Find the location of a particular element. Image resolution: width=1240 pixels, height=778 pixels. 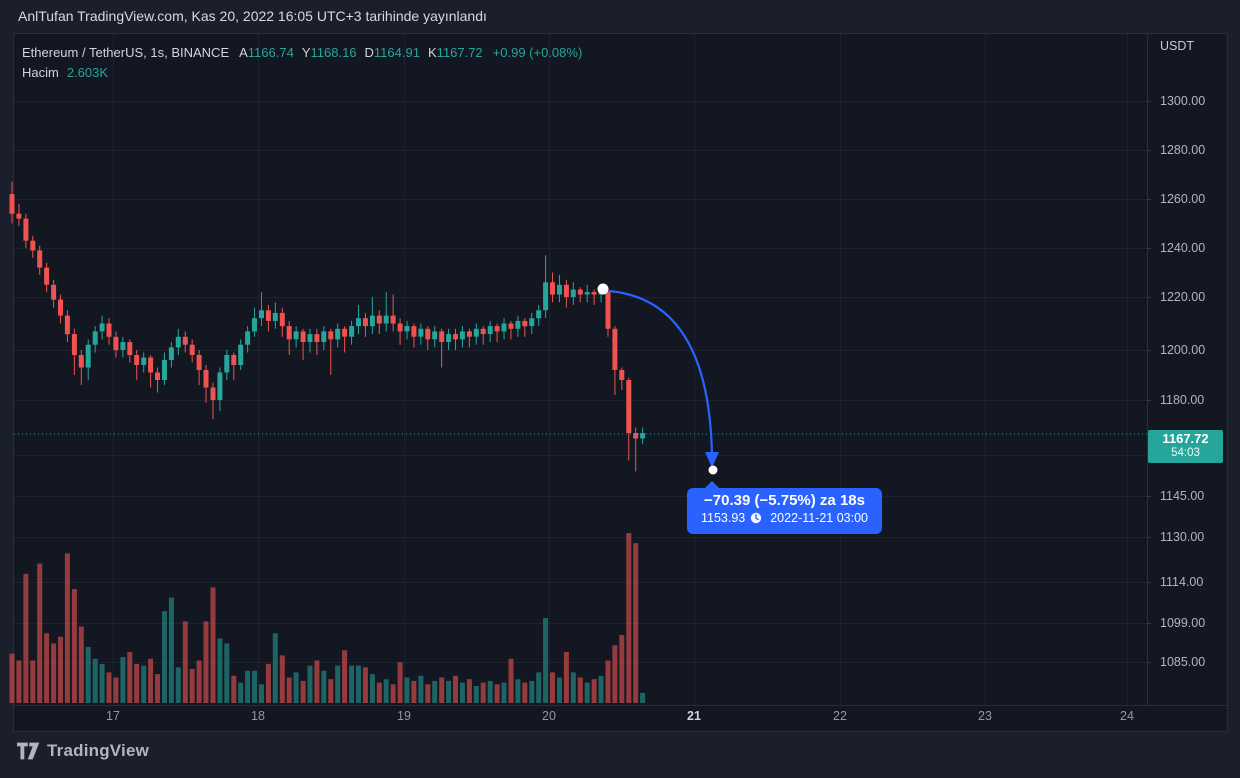

callout-datetime: 2022-11-21 03:00 is located at coordinates (819, 518).